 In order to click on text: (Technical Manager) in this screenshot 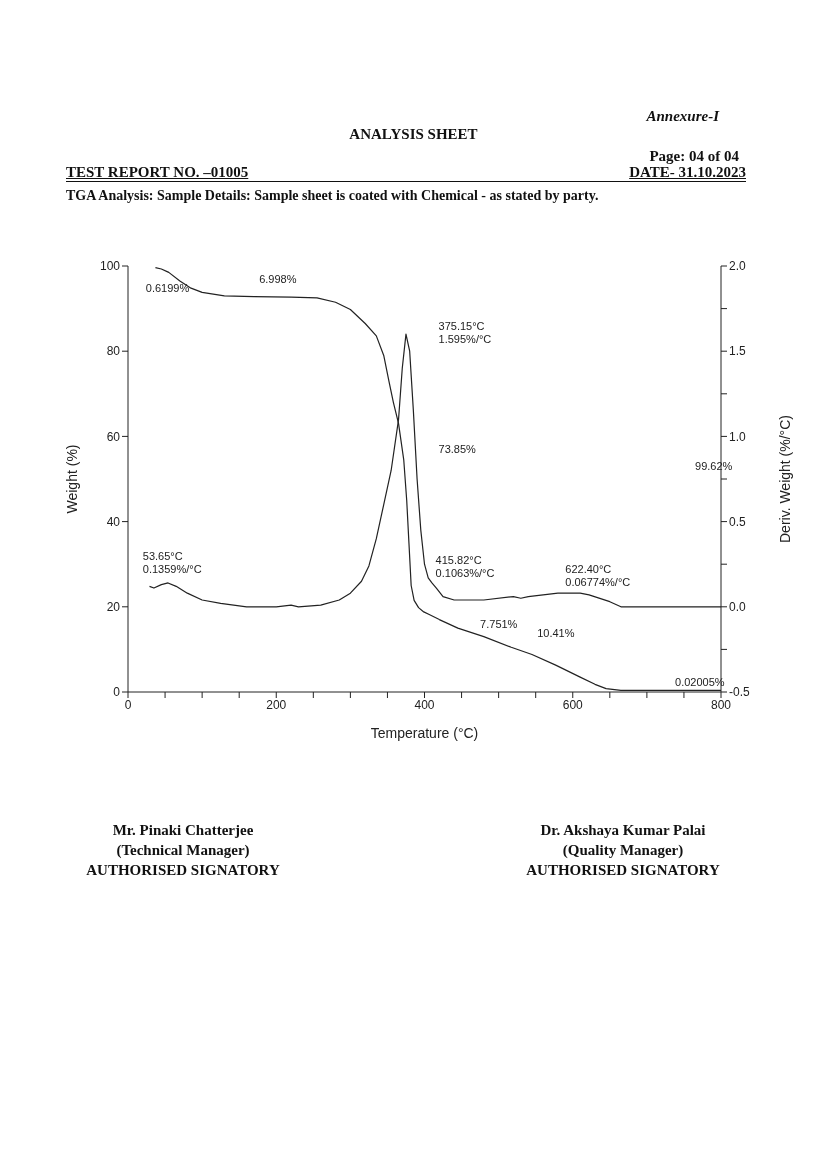, I will do `click(183, 850)`.